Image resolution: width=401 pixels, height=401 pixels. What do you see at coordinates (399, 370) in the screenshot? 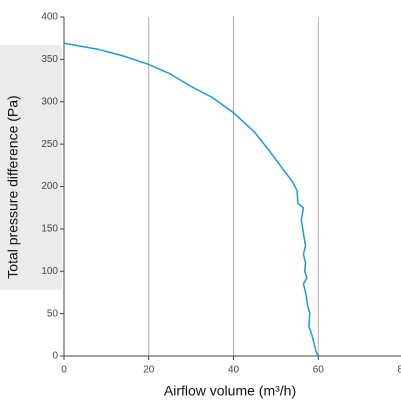
I see `x-tick-label: 80` at bounding box center [399, 370].